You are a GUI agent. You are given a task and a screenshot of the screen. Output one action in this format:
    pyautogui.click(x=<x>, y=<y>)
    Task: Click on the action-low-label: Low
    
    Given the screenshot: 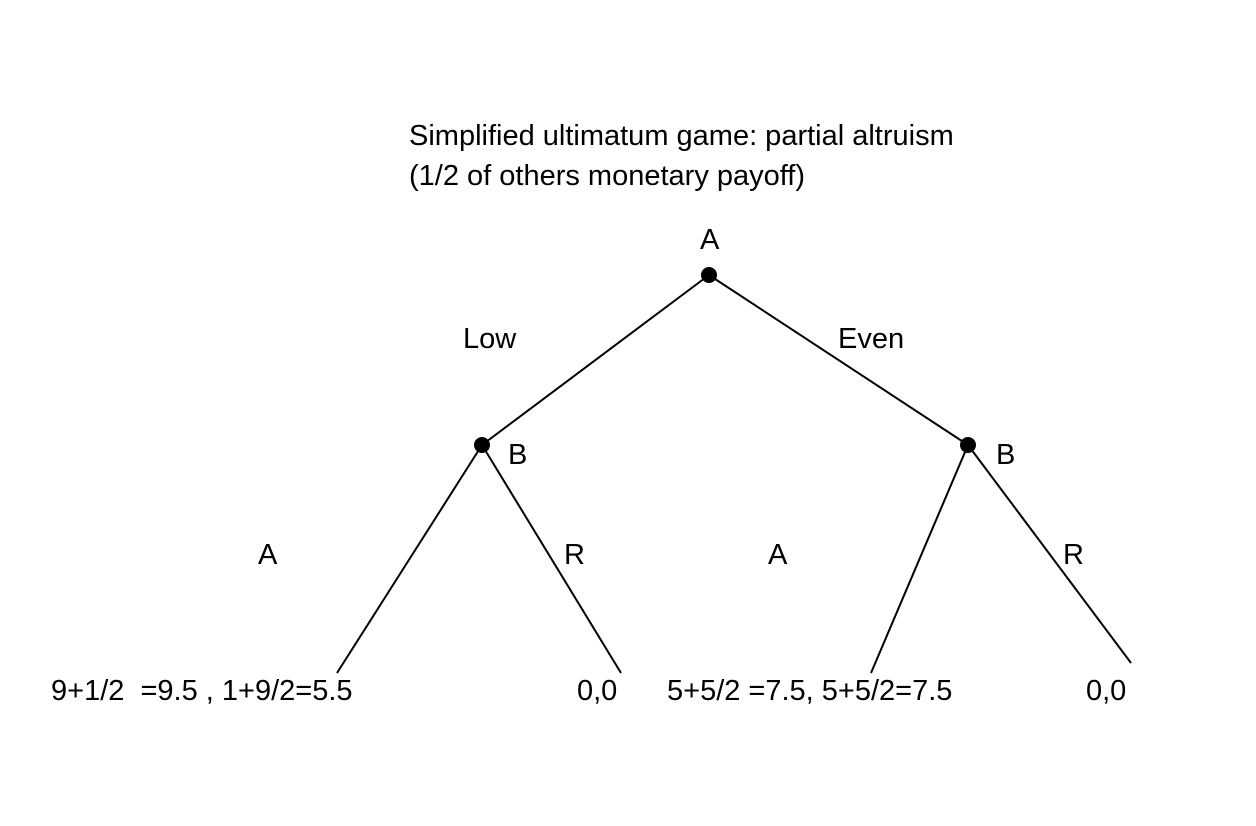 What is the action you would take?
    pyautogui.click(x=490, y=339)
    